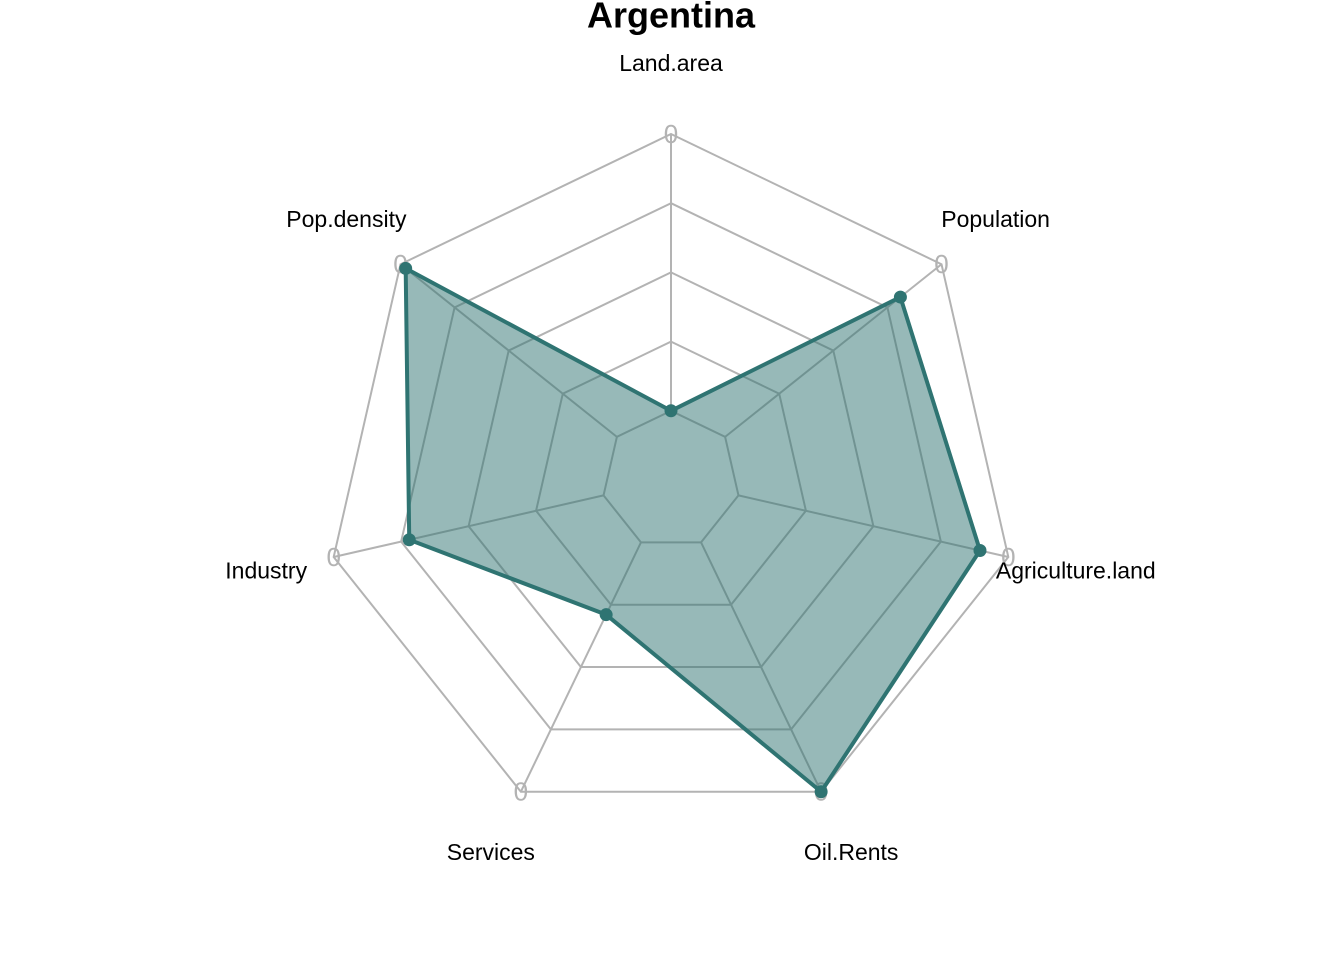 The image size is (1344, 965). Describe the element at coordinates (671, 18) in the screenshot. I see `chart-title: Argentina` at that location.